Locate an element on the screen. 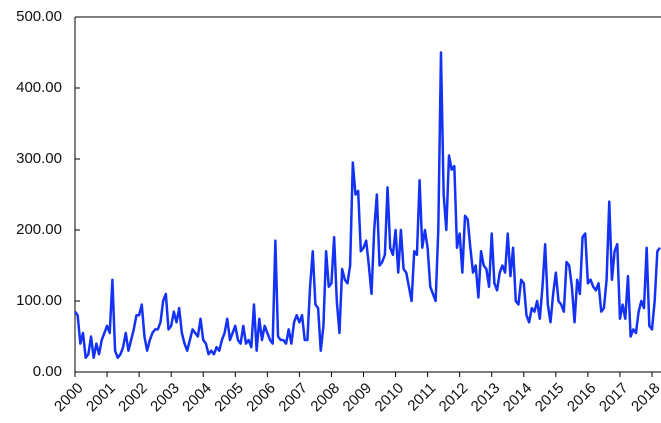 The width and height of the screenshot is (661, 423). x-tick-label: 2000 is located at coordinates (69, 398).